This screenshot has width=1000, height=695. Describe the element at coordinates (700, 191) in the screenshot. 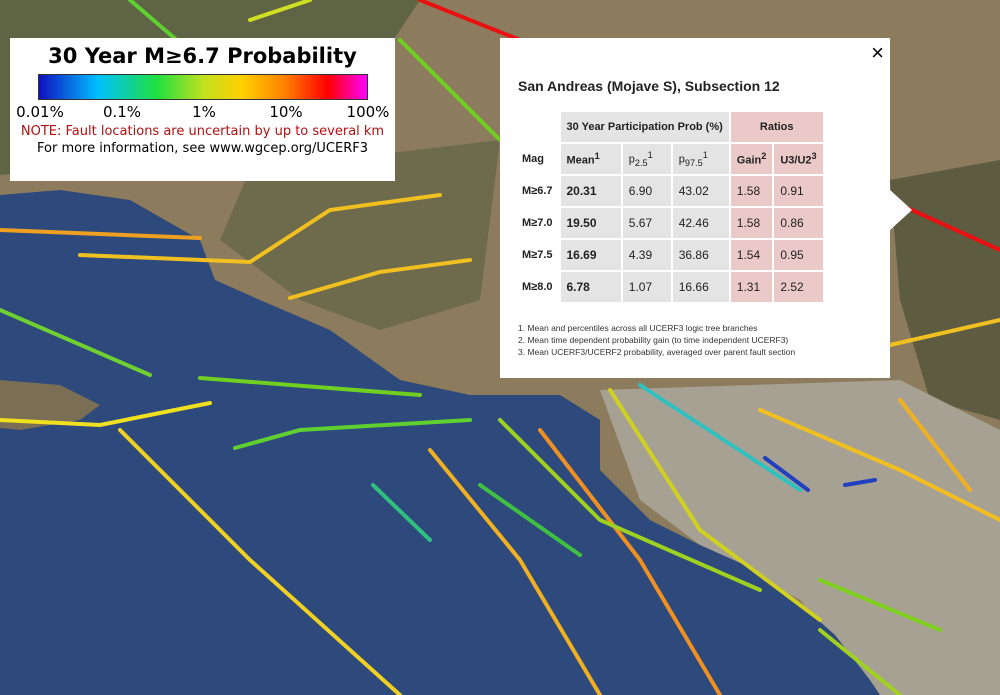

I see `table-cell: 43.02` at that location.